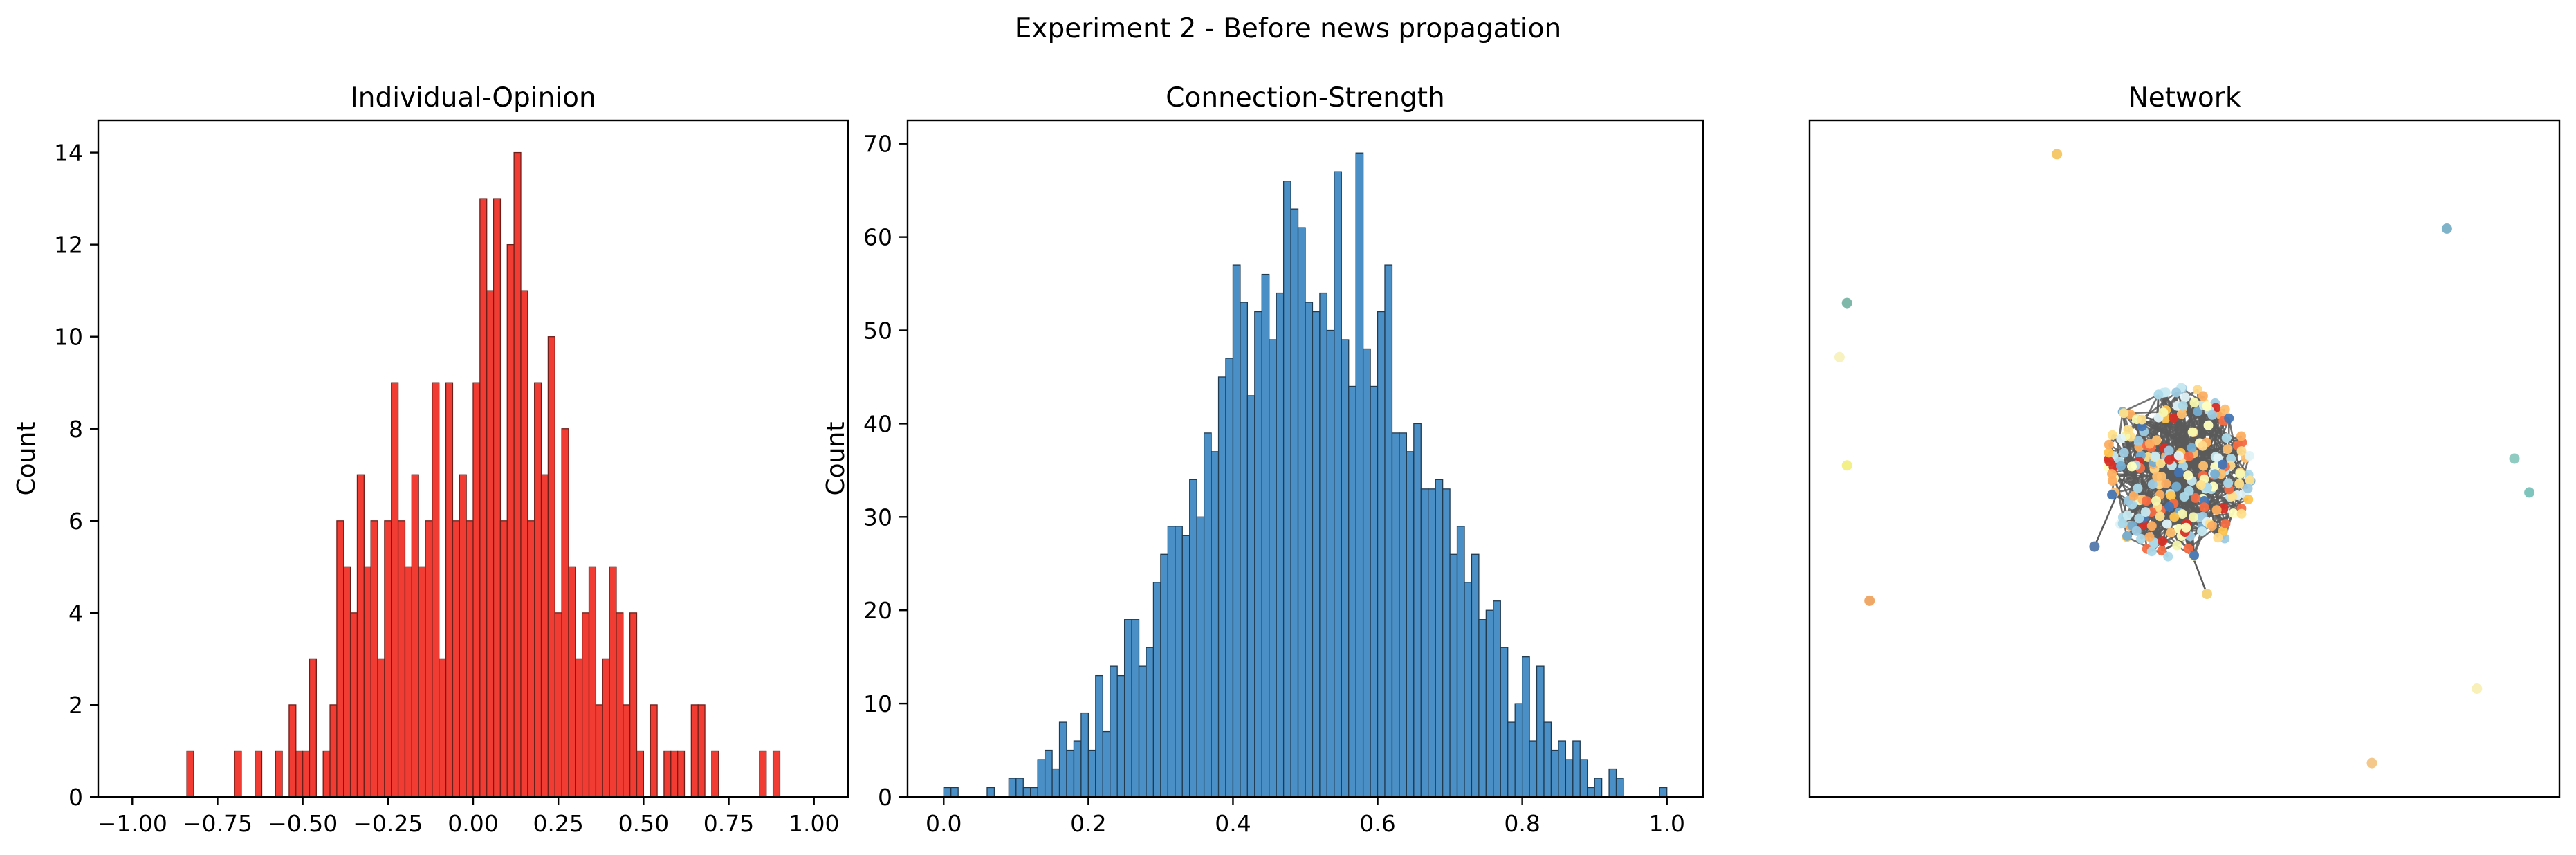 The image size is (2576, 855). Describe the element at coordinates (75, 429) in the screenshot. I see `y-tick-label: 8` at that location.